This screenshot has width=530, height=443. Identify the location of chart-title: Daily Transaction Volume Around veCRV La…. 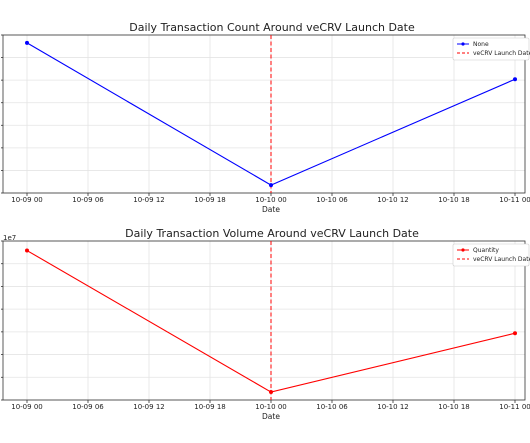
(272, 233).